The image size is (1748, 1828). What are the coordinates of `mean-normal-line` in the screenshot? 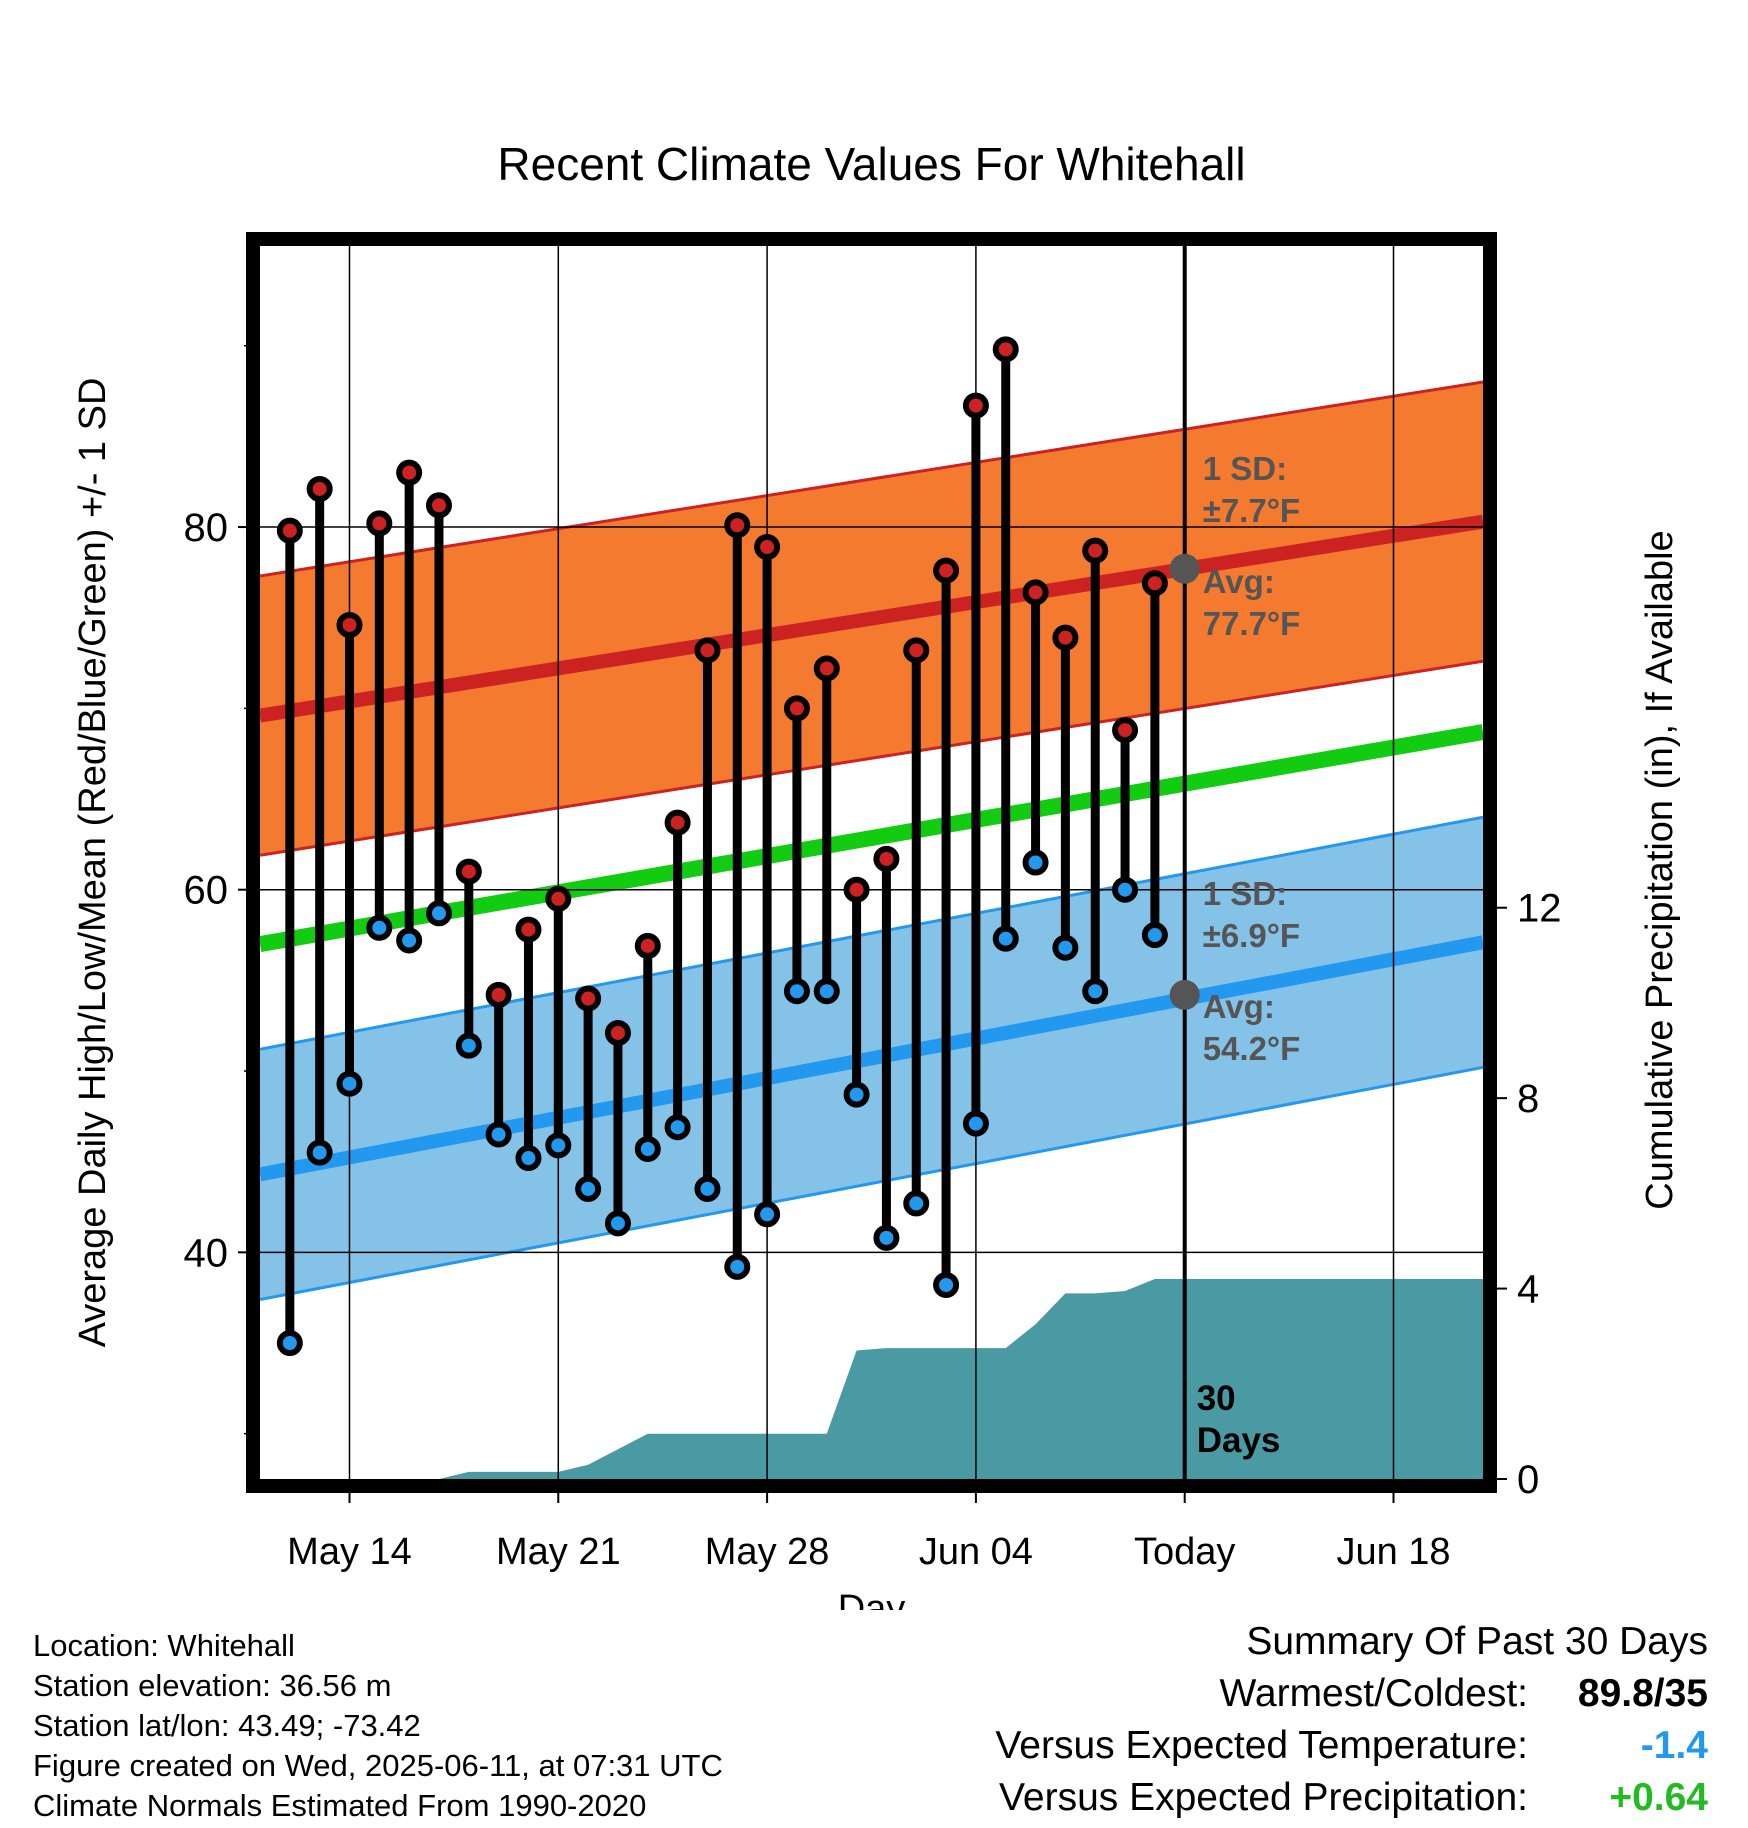 It's located at (871, 838).